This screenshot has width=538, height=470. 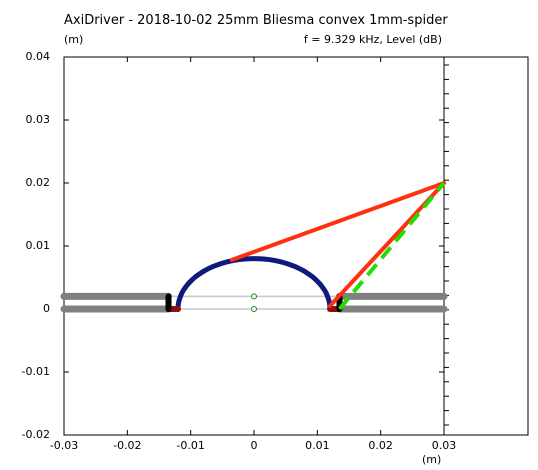 I want to click on x-tick-label: 0.03, so click(x=444, y=445).